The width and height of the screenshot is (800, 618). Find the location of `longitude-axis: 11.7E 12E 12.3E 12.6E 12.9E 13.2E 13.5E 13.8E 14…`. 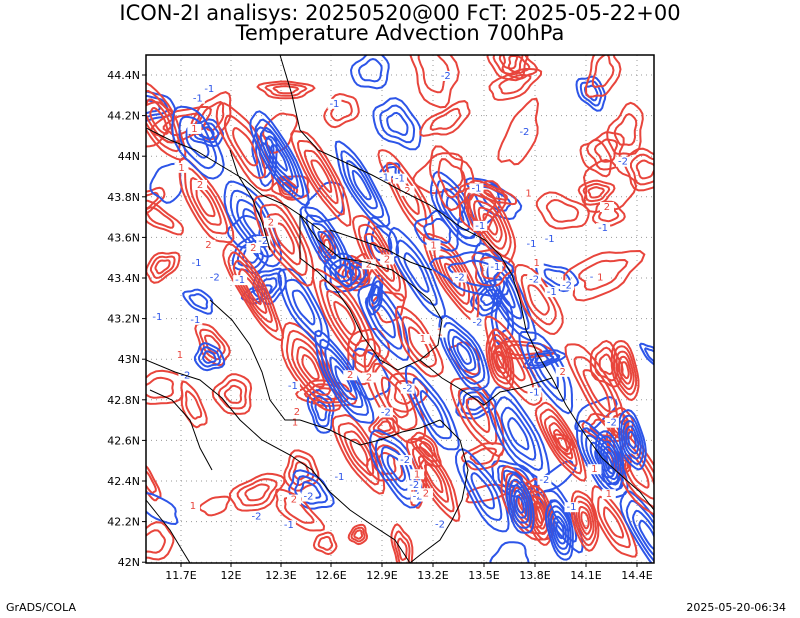

longitude-axis: 11.7E 12E 12.3E 12.6E 12.9E 13.2E 13.5E 13.8E 14… is located at coordinates (409, 572).